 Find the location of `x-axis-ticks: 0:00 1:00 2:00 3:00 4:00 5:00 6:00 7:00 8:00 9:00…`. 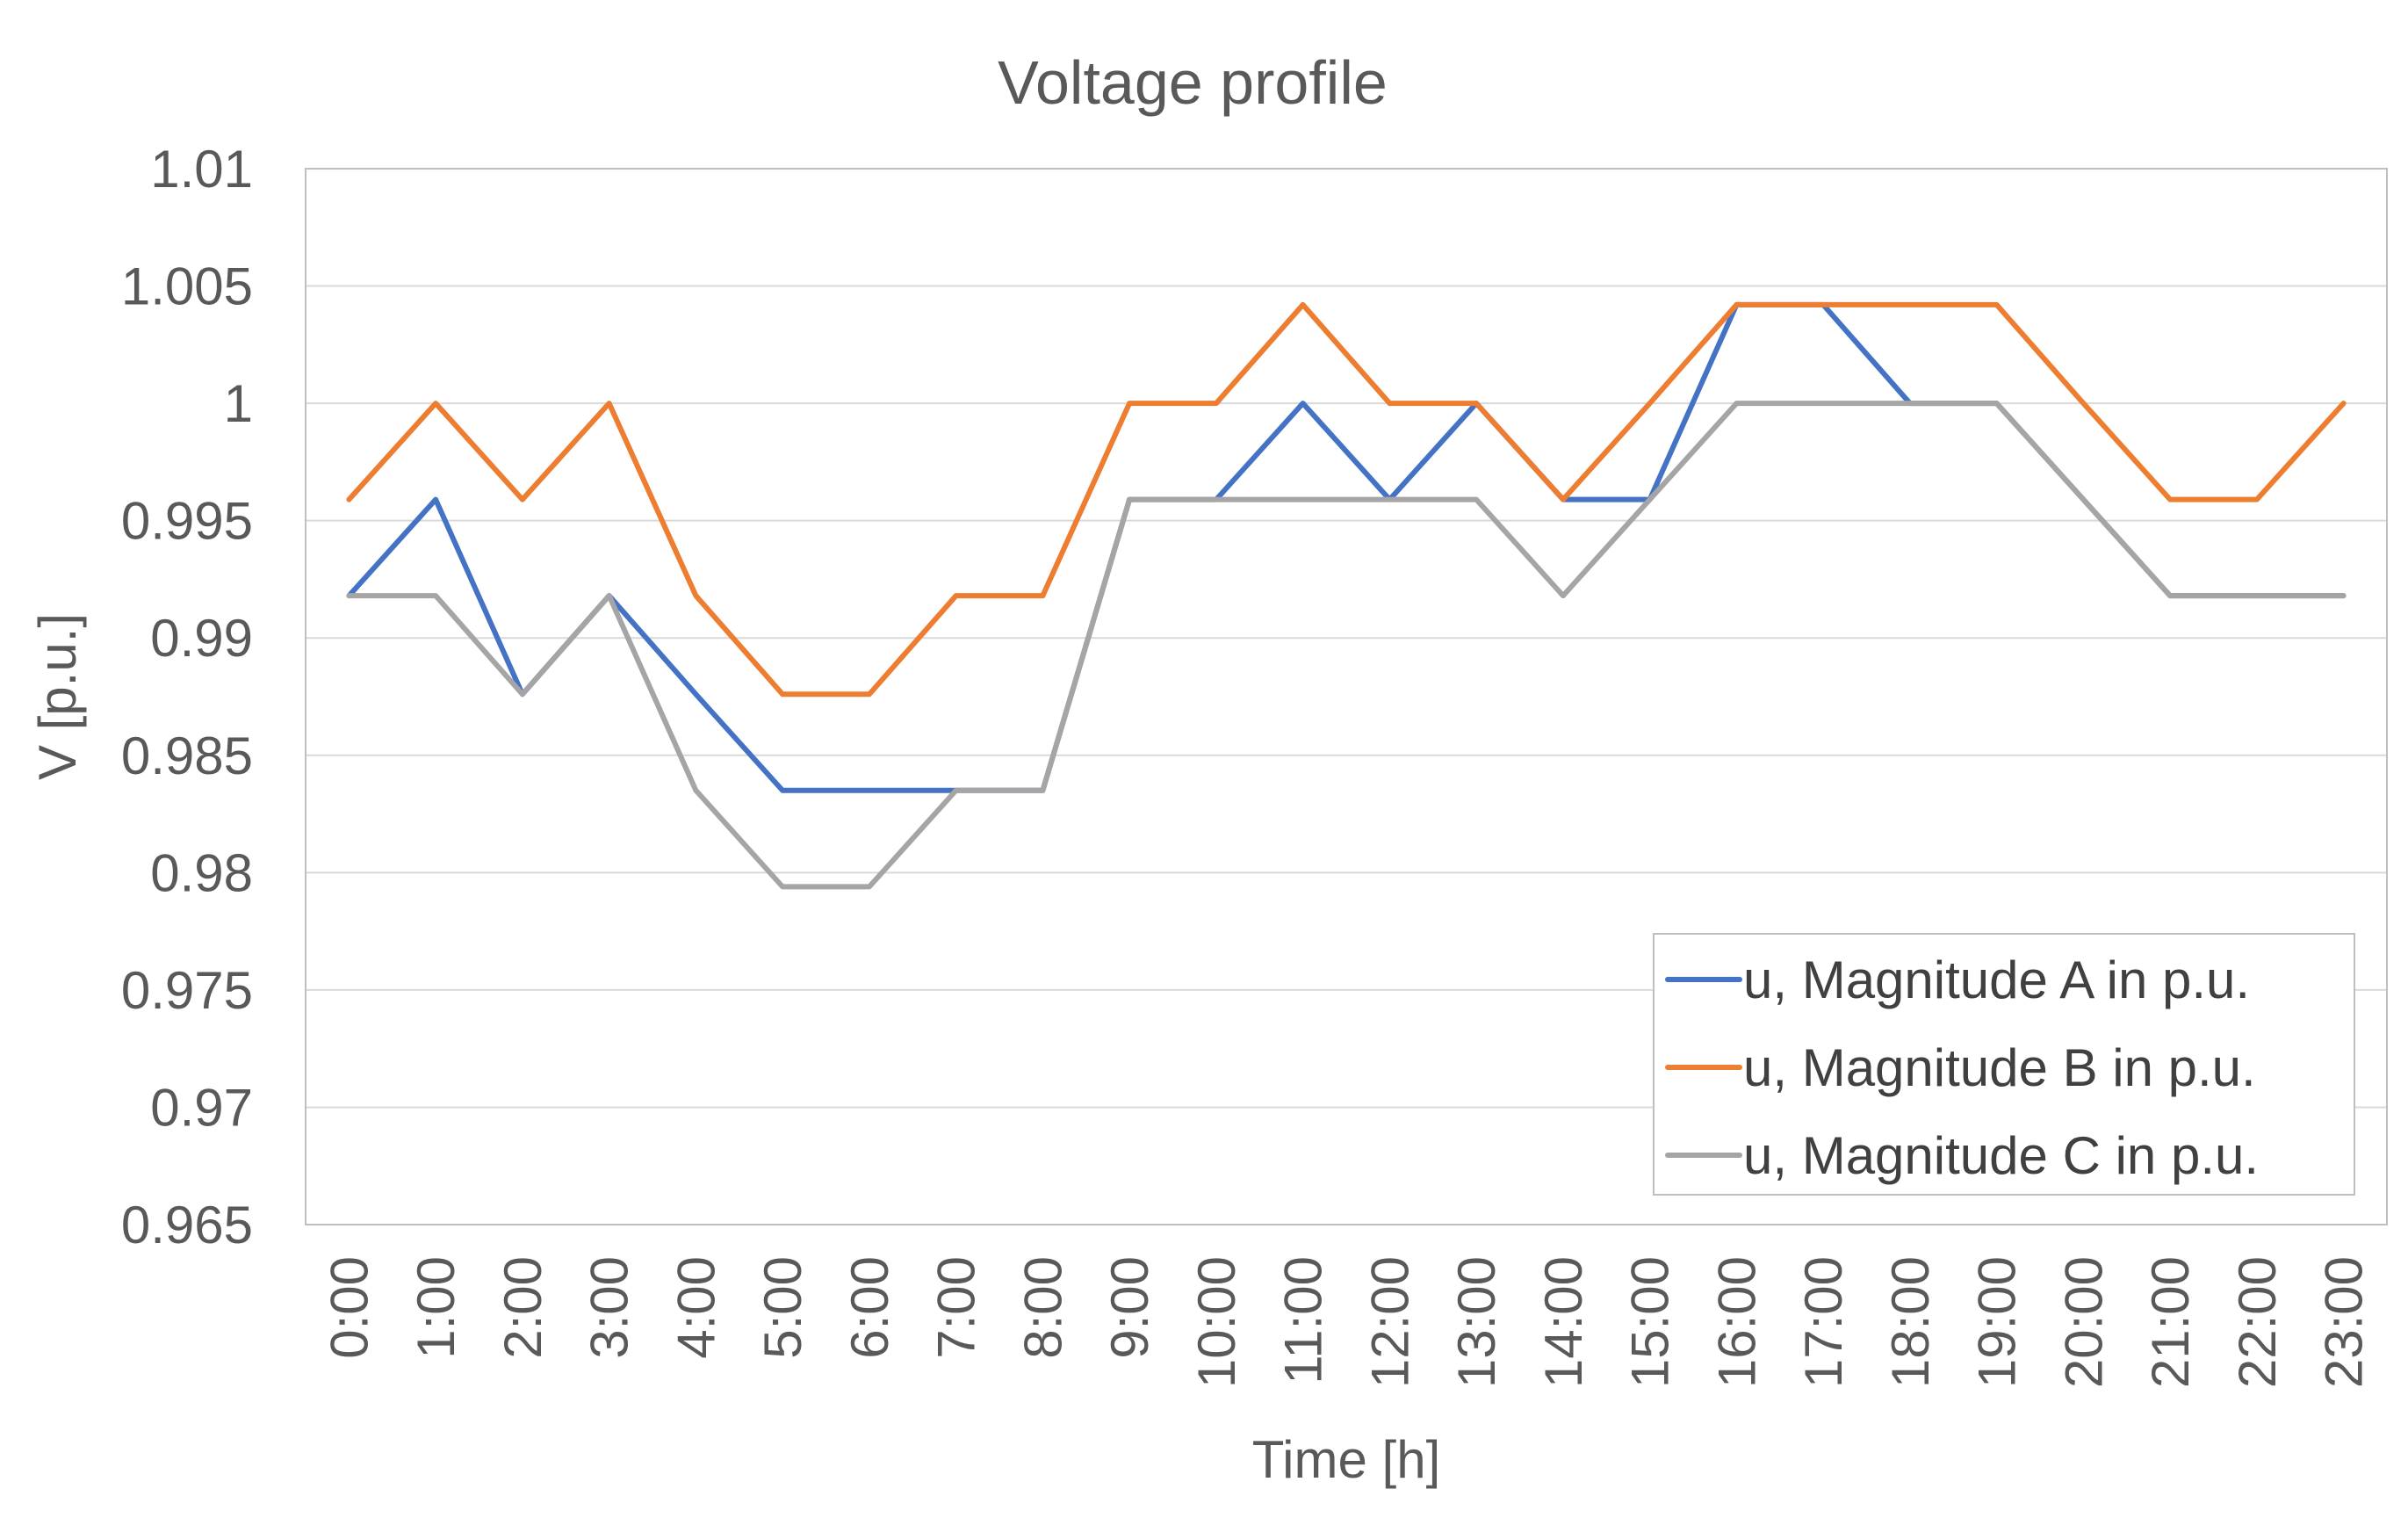

x-axis-ticks: 0:00 1:00 2:00 3:00 4:00 5:00 6:00 7:00 8:00 9:00… is located at coordinates (1346, 1322).